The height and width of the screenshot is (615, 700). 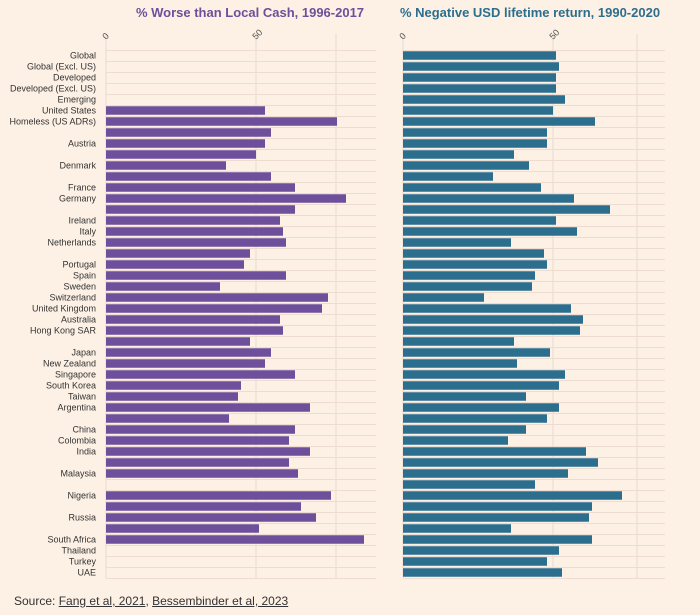 I want to click on row-label: United Kingdom, so click(x=64, y=309).